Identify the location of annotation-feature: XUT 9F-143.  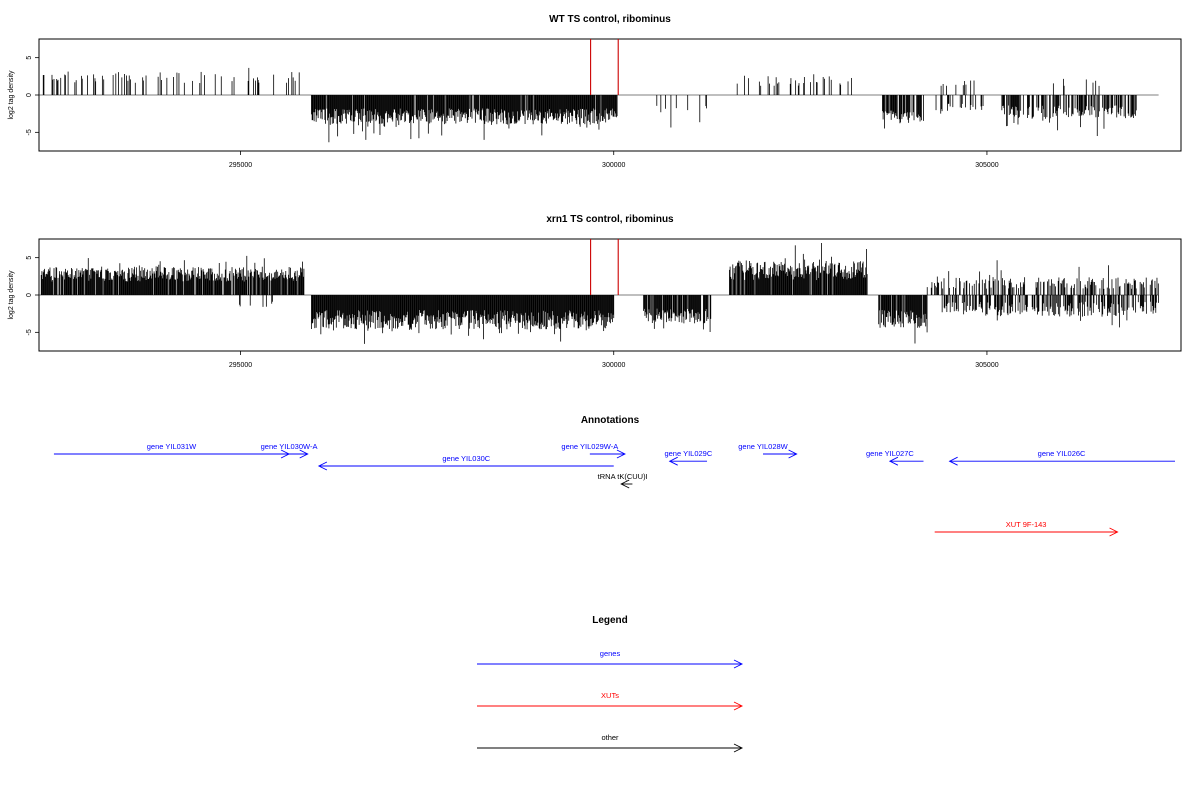
(1026, 528).